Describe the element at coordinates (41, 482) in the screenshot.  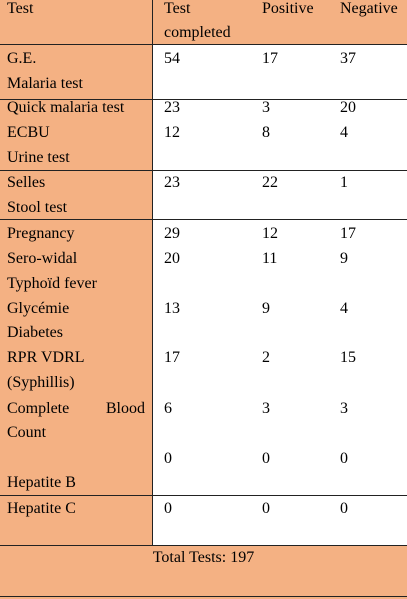
I see `row-name: Hepatite B` at that location.